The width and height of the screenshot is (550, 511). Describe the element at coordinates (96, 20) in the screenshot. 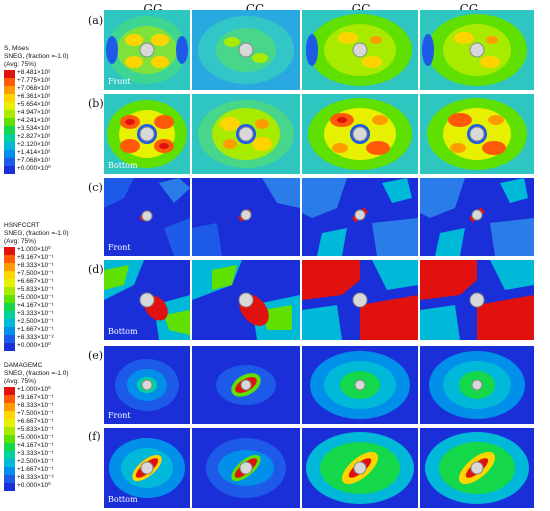

I see `row-label-a: (a)` at that location.